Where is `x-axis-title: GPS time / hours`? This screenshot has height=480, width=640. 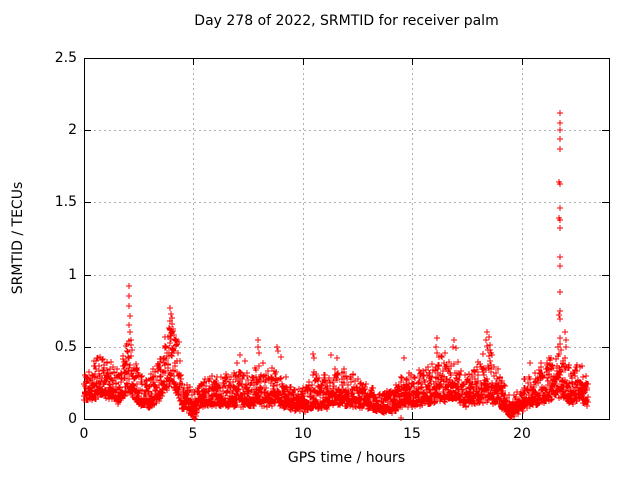 x-axis-title: GPS time / hours is located at coordinates (346, 458).